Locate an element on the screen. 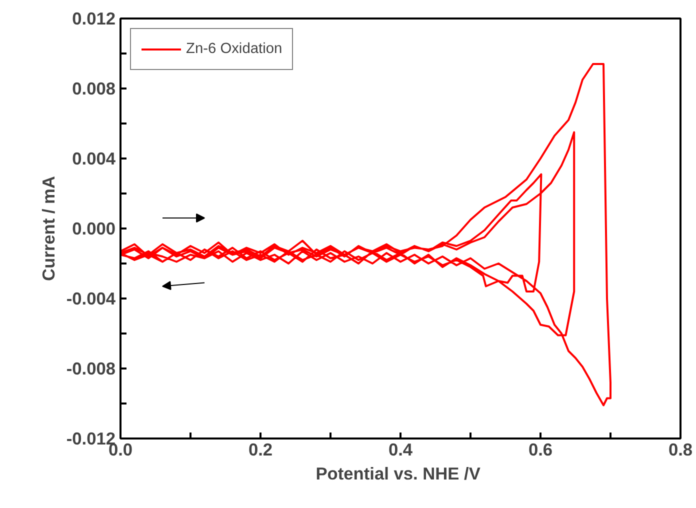  y-tick-label: 0.000 is located at coordinates (94, 228).